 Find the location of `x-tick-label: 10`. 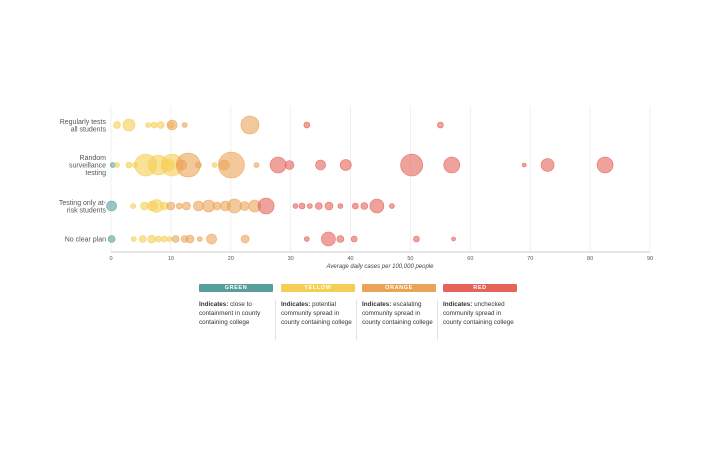

x-tick-label: 10 is located at coordinates (171, 259).